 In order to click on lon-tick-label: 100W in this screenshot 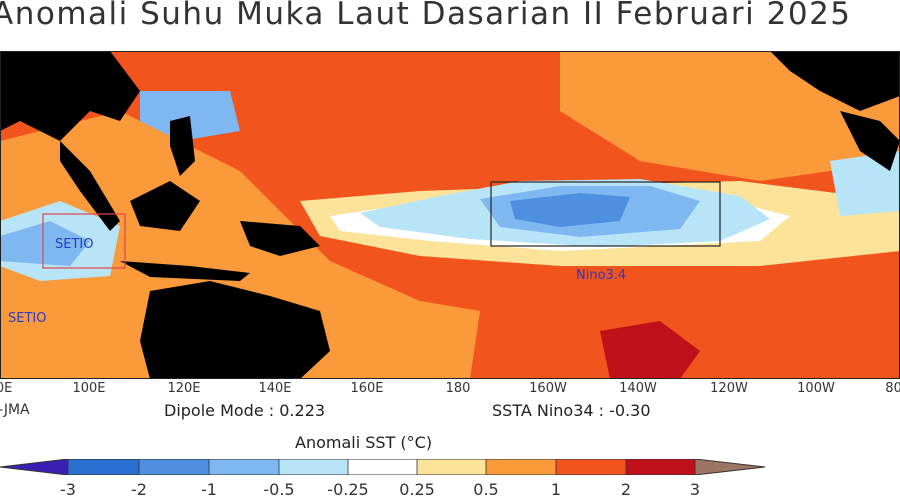, I will do `click(816, 388)`.